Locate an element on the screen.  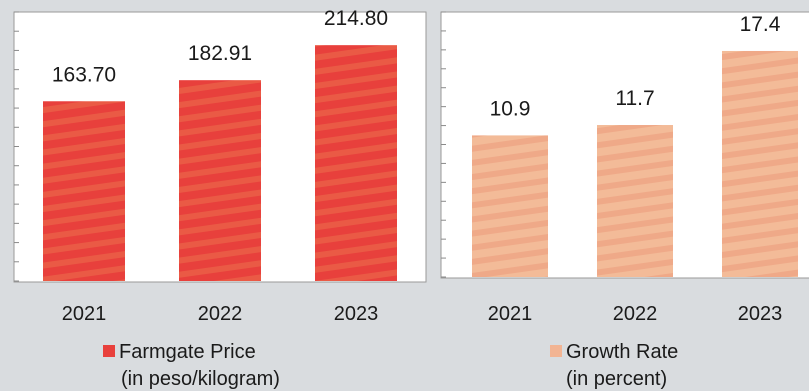
value-label-2023: 214.80 is located at coordinates (356, 18).